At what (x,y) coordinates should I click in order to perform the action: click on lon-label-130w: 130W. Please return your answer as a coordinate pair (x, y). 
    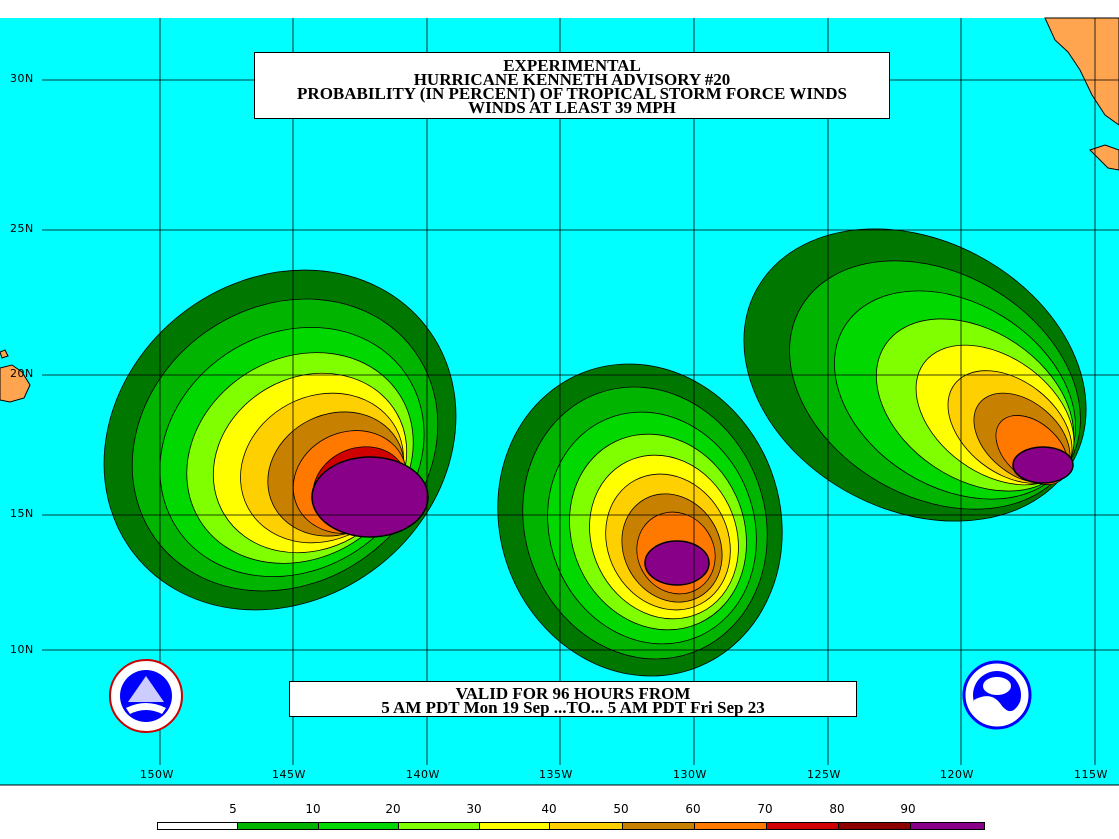
    Looking at the image, I should click on (690, 774).